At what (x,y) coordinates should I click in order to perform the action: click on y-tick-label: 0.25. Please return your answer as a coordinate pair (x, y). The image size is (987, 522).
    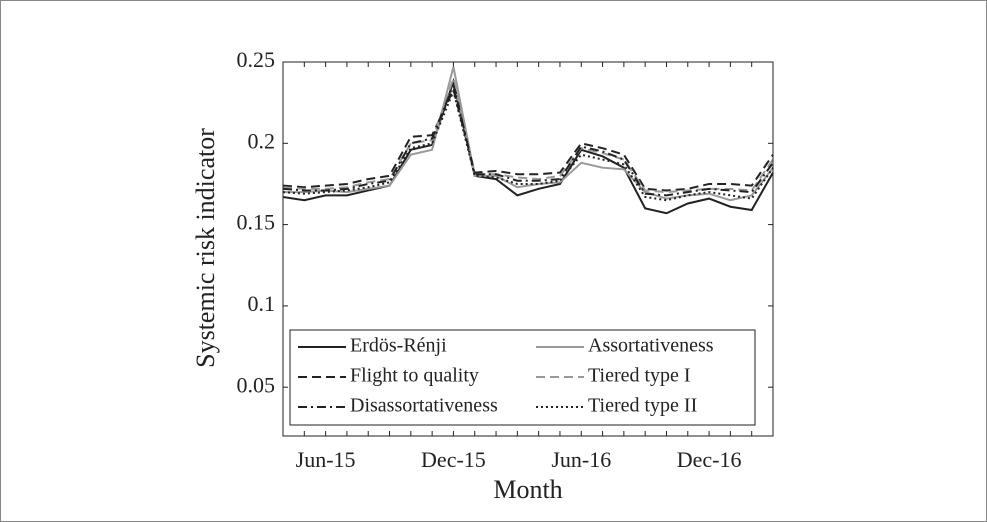
    Looking at the image, I should click on (256, 59).